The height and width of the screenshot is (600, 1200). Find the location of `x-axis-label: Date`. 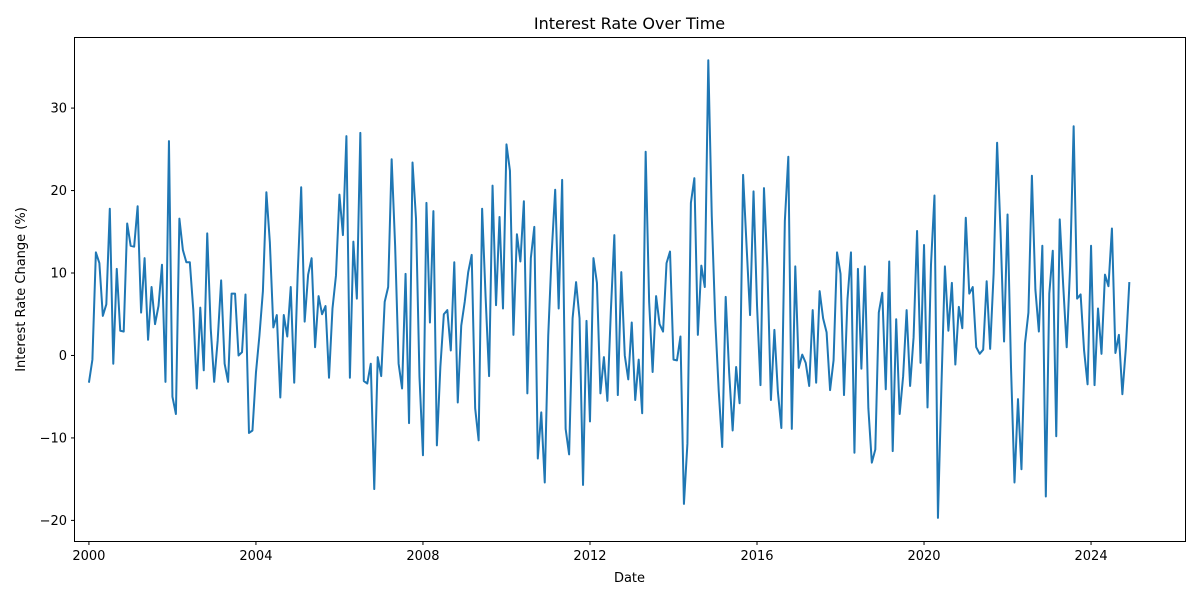

x-axis-label: Date is located at coordinates (629, 578).